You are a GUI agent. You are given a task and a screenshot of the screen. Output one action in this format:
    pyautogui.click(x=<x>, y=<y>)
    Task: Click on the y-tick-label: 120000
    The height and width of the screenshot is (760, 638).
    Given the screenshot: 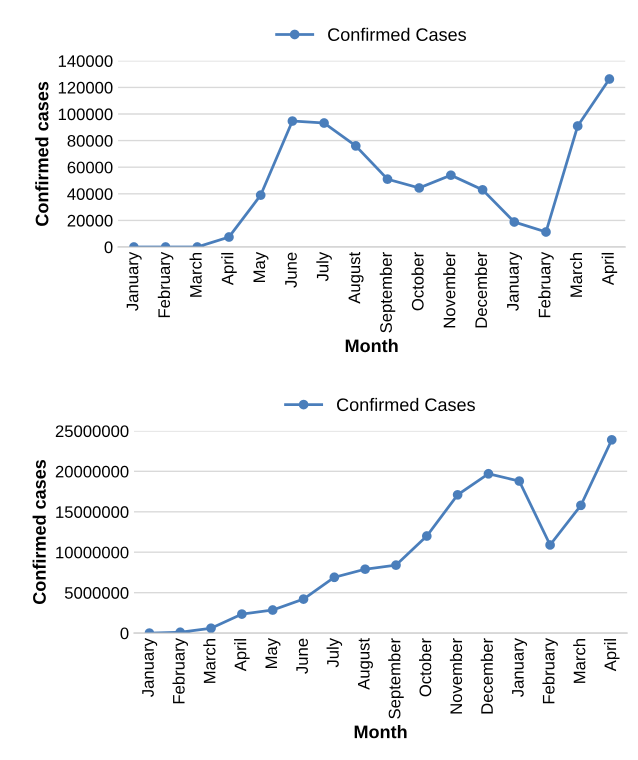 What is the action you would take?
    pyautogui.click(x=85, y=88)
    